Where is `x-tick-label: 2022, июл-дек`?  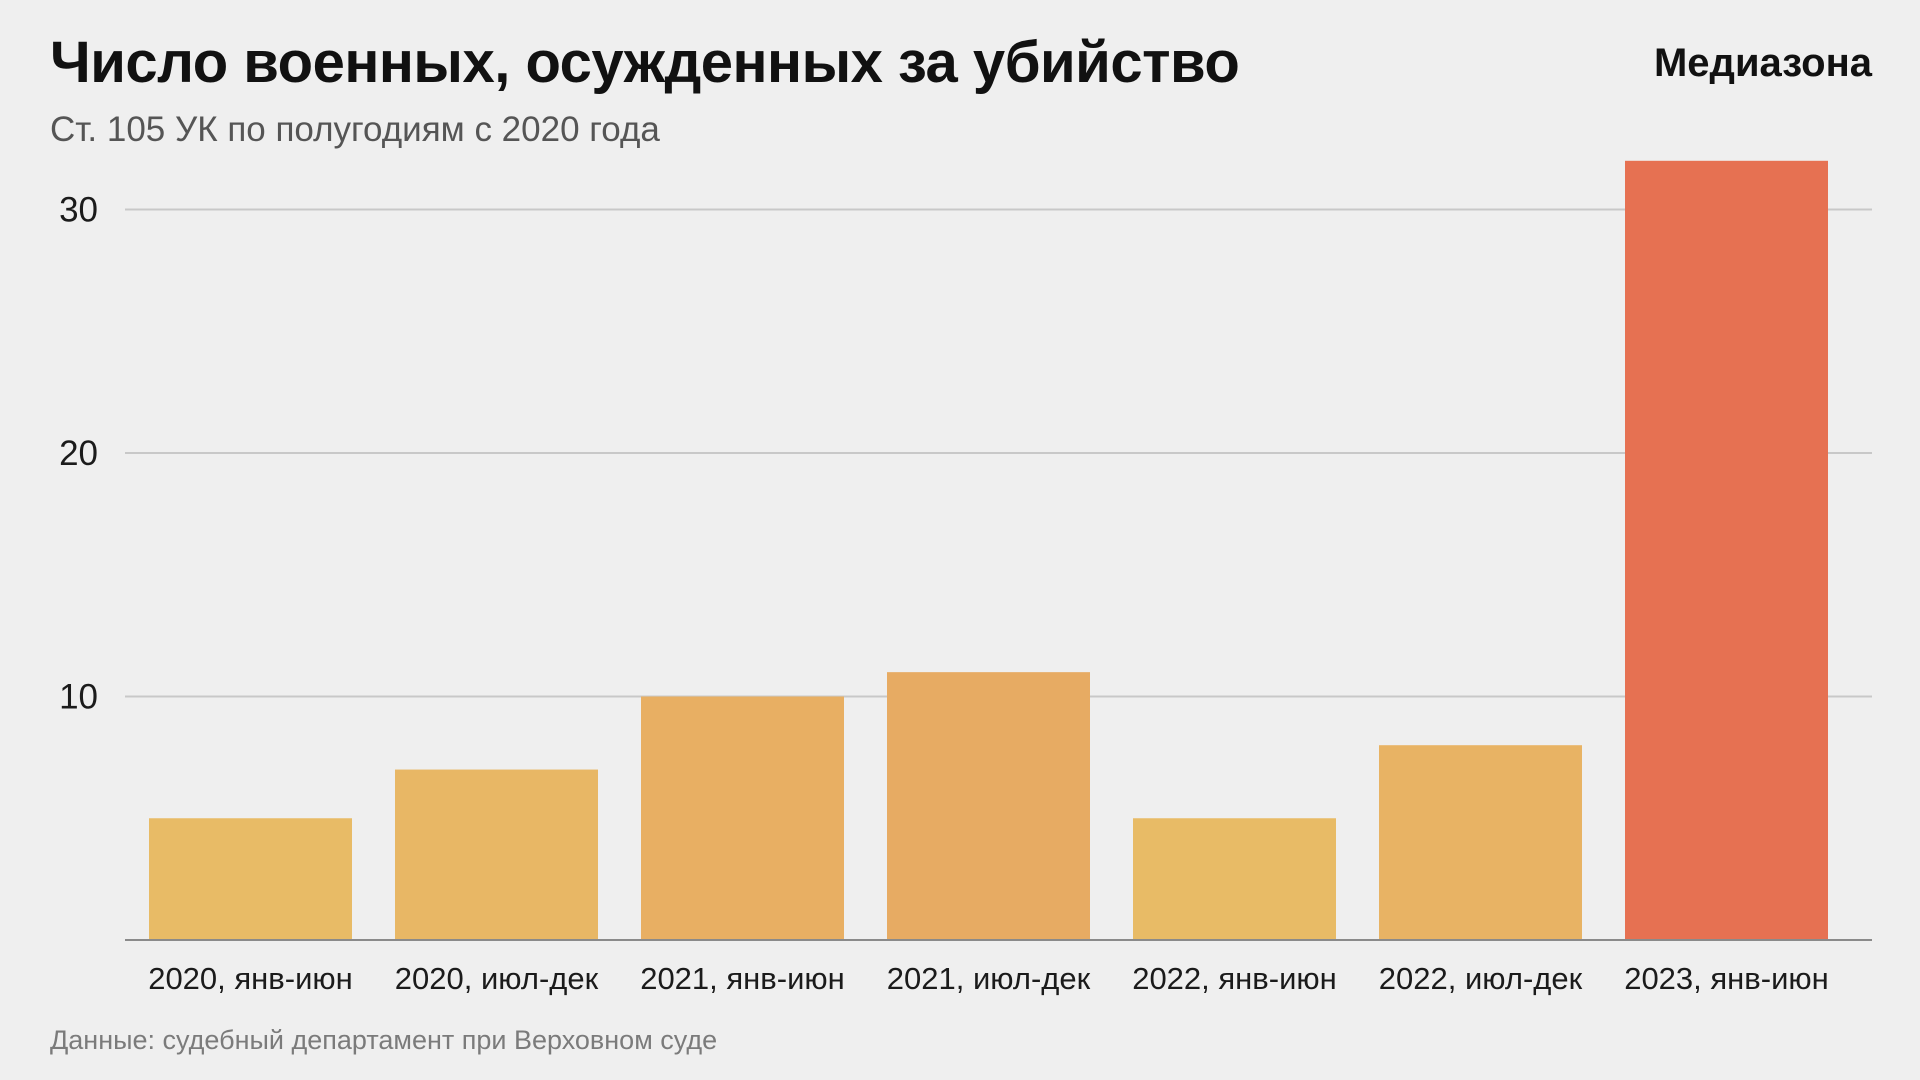 x-tick-label: 2022, июл-дек is located at coordinates (1481, 978).